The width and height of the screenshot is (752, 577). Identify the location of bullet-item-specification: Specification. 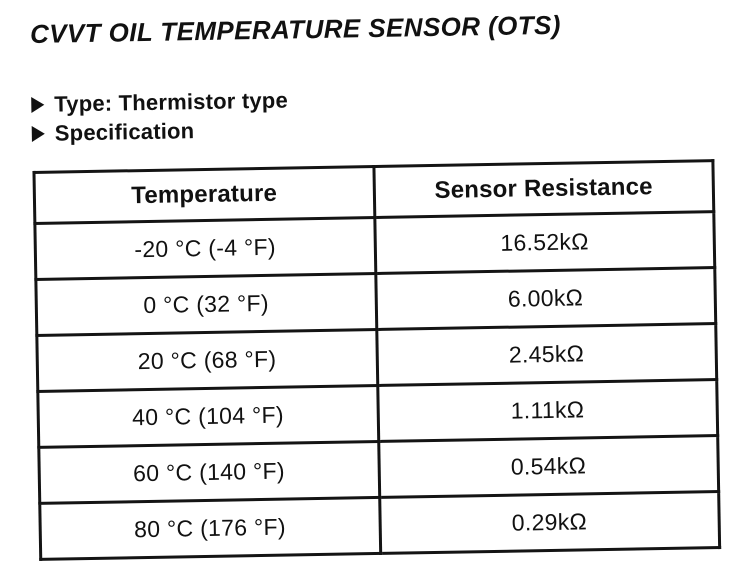
(160, 131).